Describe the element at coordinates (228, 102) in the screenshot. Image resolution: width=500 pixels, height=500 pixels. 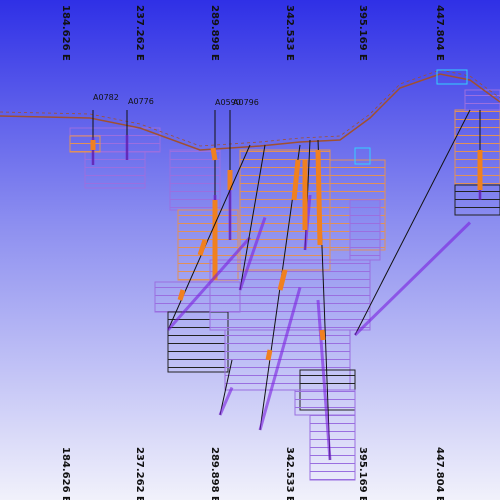
I see `hole-label: A0590` at that location.